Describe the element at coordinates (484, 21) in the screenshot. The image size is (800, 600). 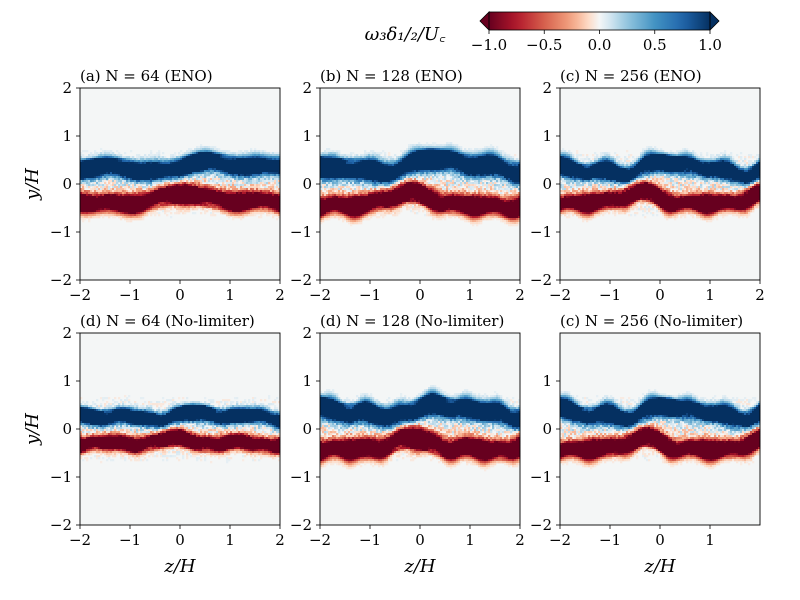
I see `colorbar-extend-low` at that location.